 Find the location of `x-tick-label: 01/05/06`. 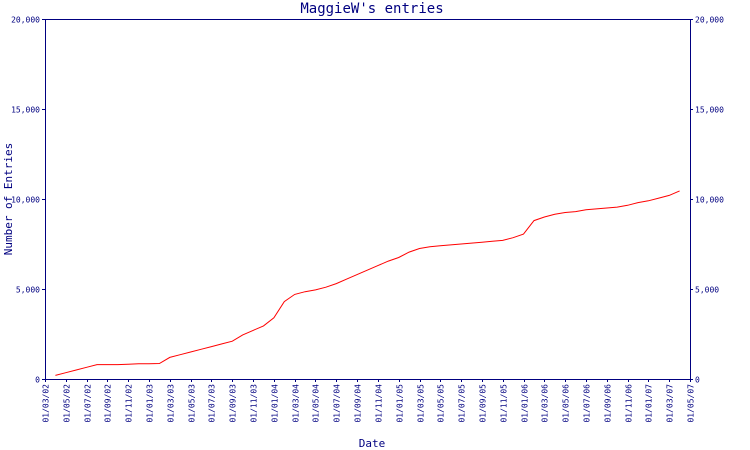

x-tick-label: 01/05/06 is located at coordinates (566, 403).